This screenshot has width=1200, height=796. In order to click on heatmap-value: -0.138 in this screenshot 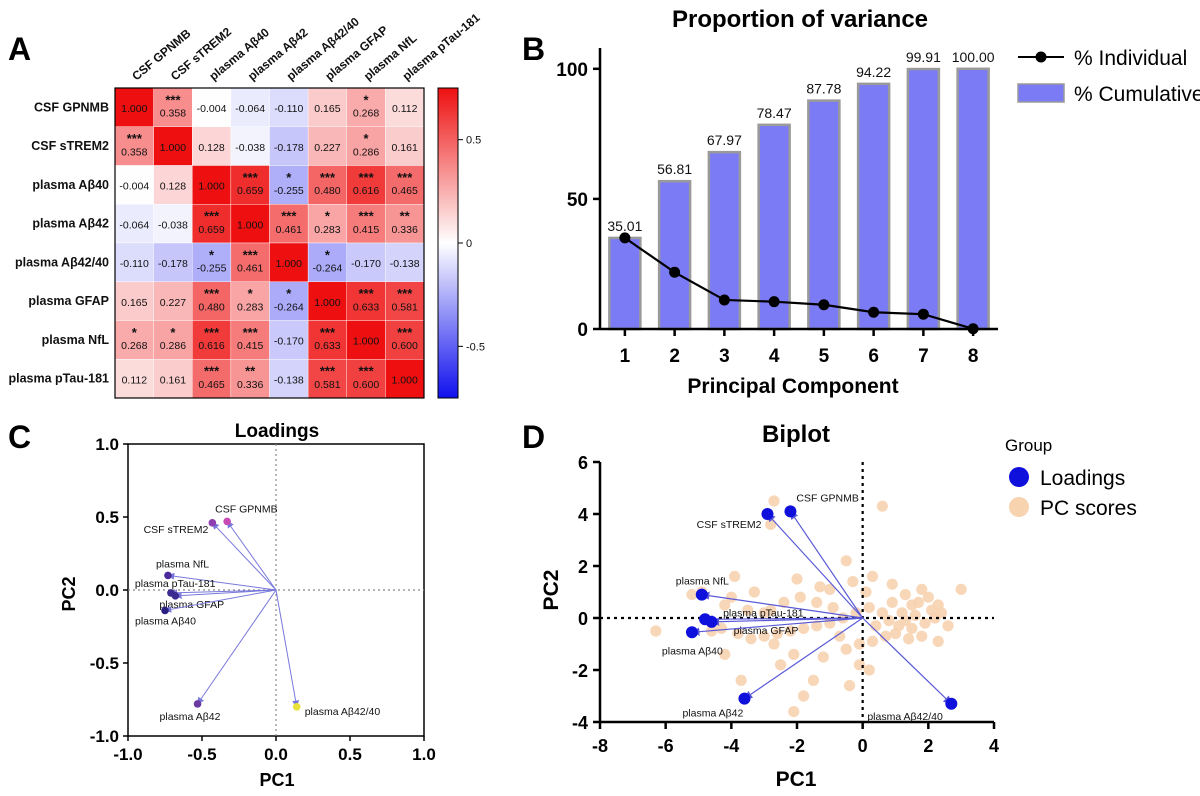, I will do `click(405, 264)`.